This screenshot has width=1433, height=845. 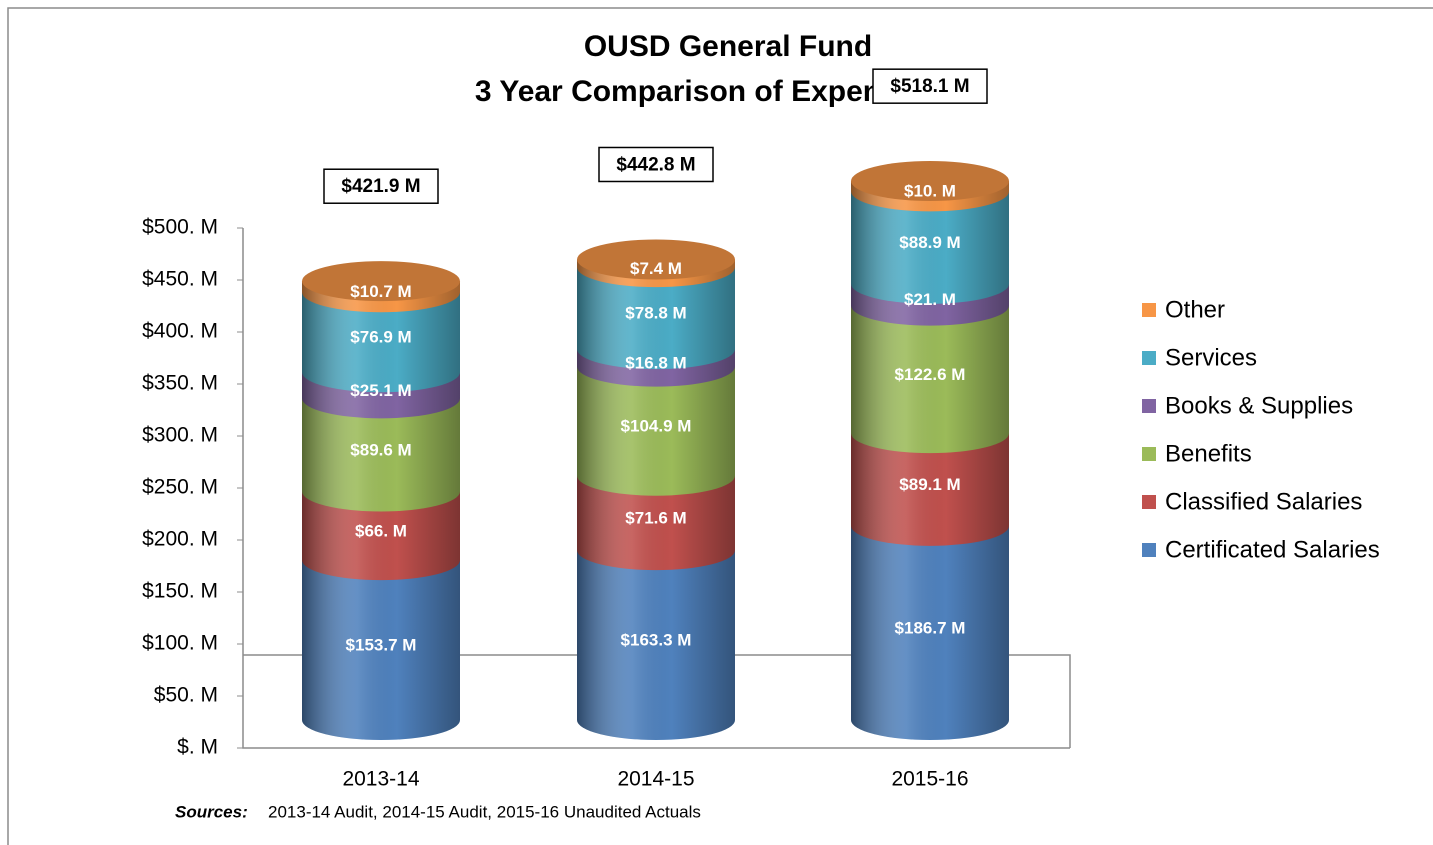 What do you see at coordinates (655, 779) in the screenshot?
I see `x-tick-label: 2014-15` at bounding box center [655, 779].